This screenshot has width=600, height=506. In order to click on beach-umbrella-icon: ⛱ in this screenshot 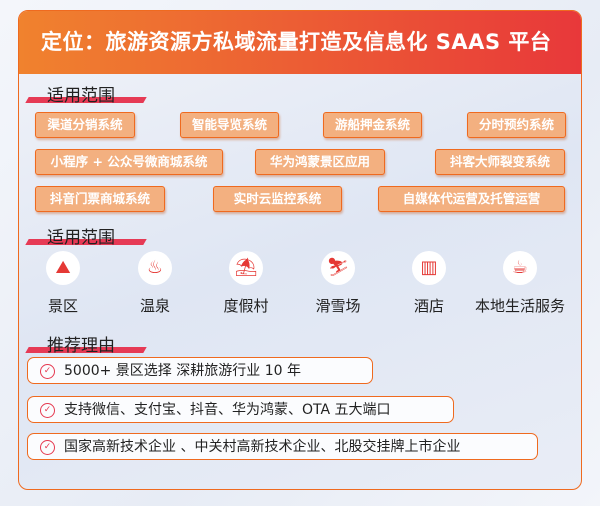, I will do `click(246, 268)`.